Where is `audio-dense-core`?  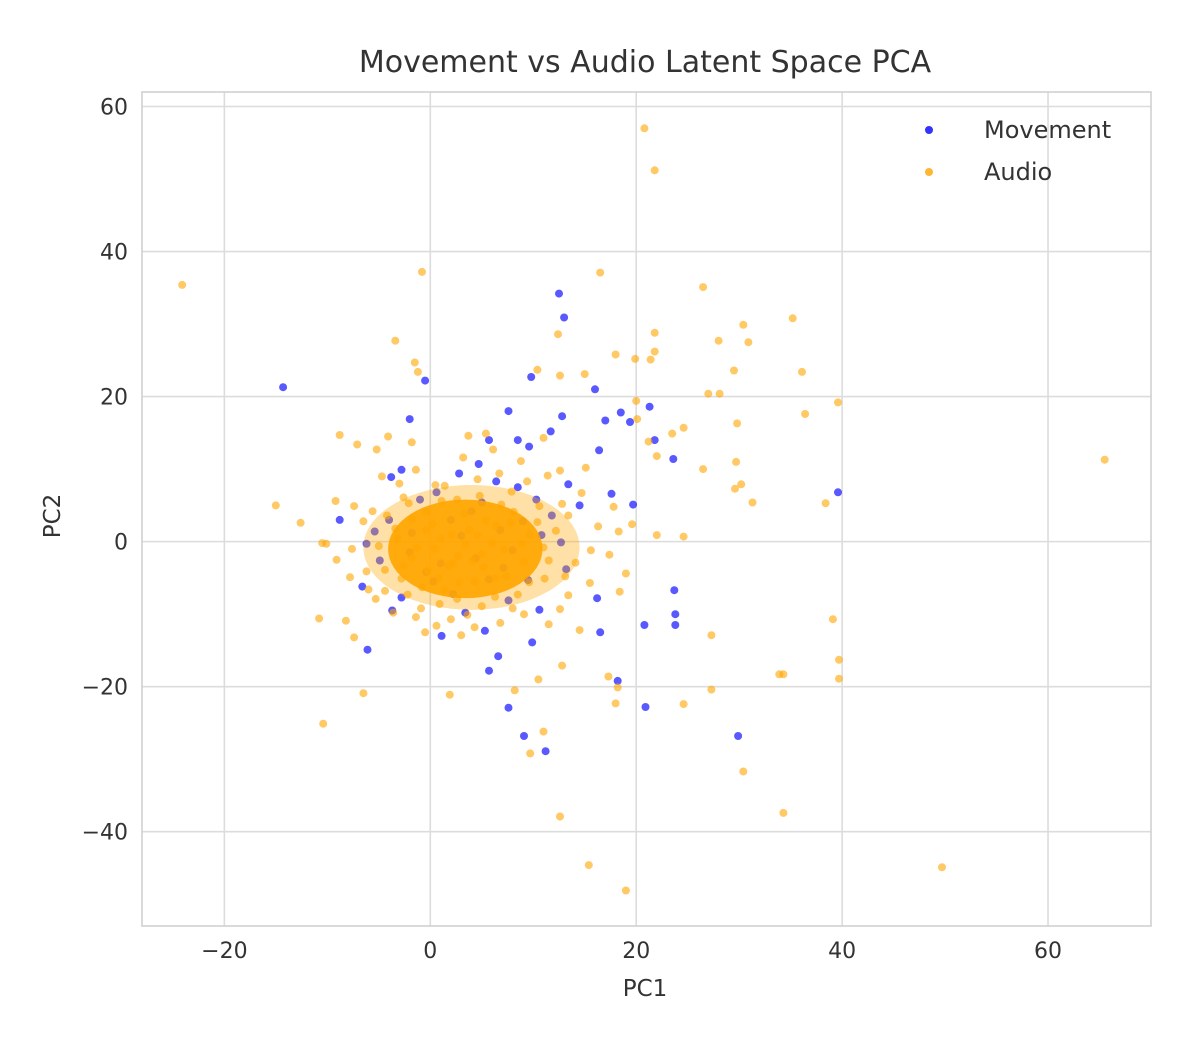
audio-dense-core is located at coordinates (471, 547).